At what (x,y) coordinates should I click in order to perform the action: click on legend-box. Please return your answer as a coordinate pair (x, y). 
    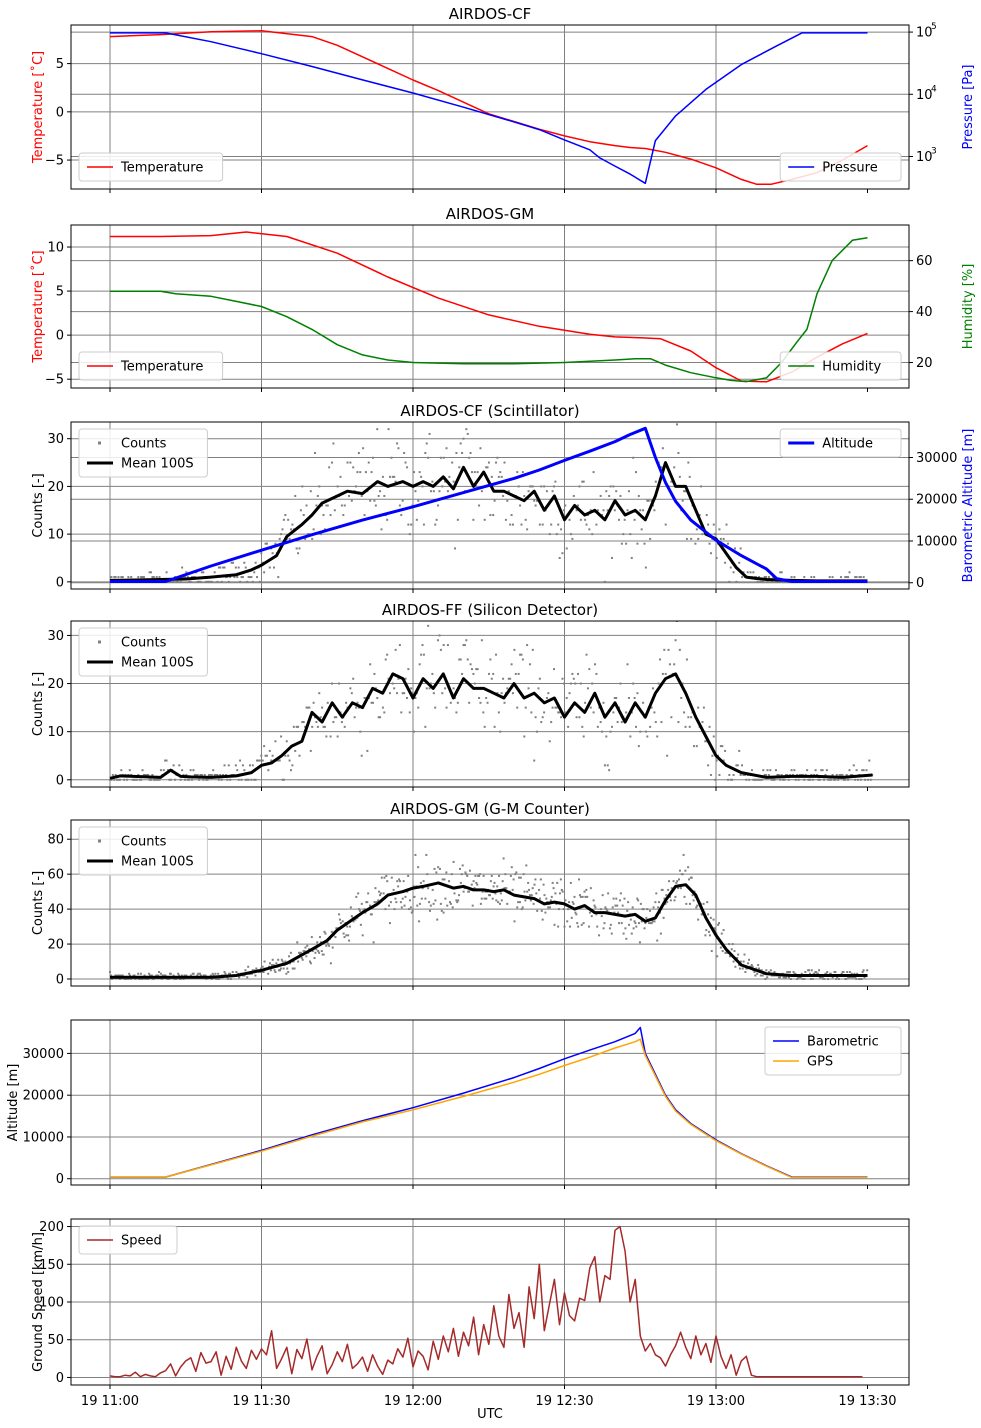
    Looking at the image, I should click on (840, 167).